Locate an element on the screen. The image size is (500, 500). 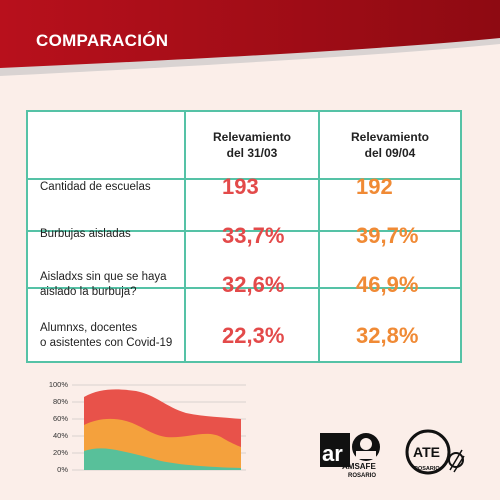
svg-text: AMSAFE is located at coordinates (359, 466).